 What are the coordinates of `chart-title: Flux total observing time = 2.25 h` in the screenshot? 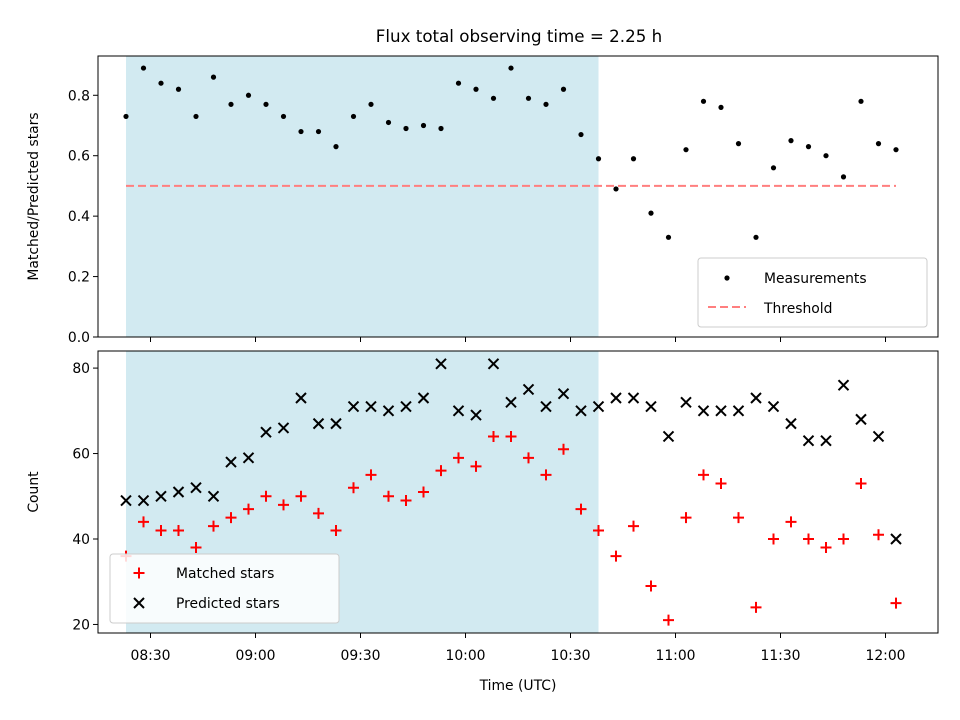 It's located at (519, 36).